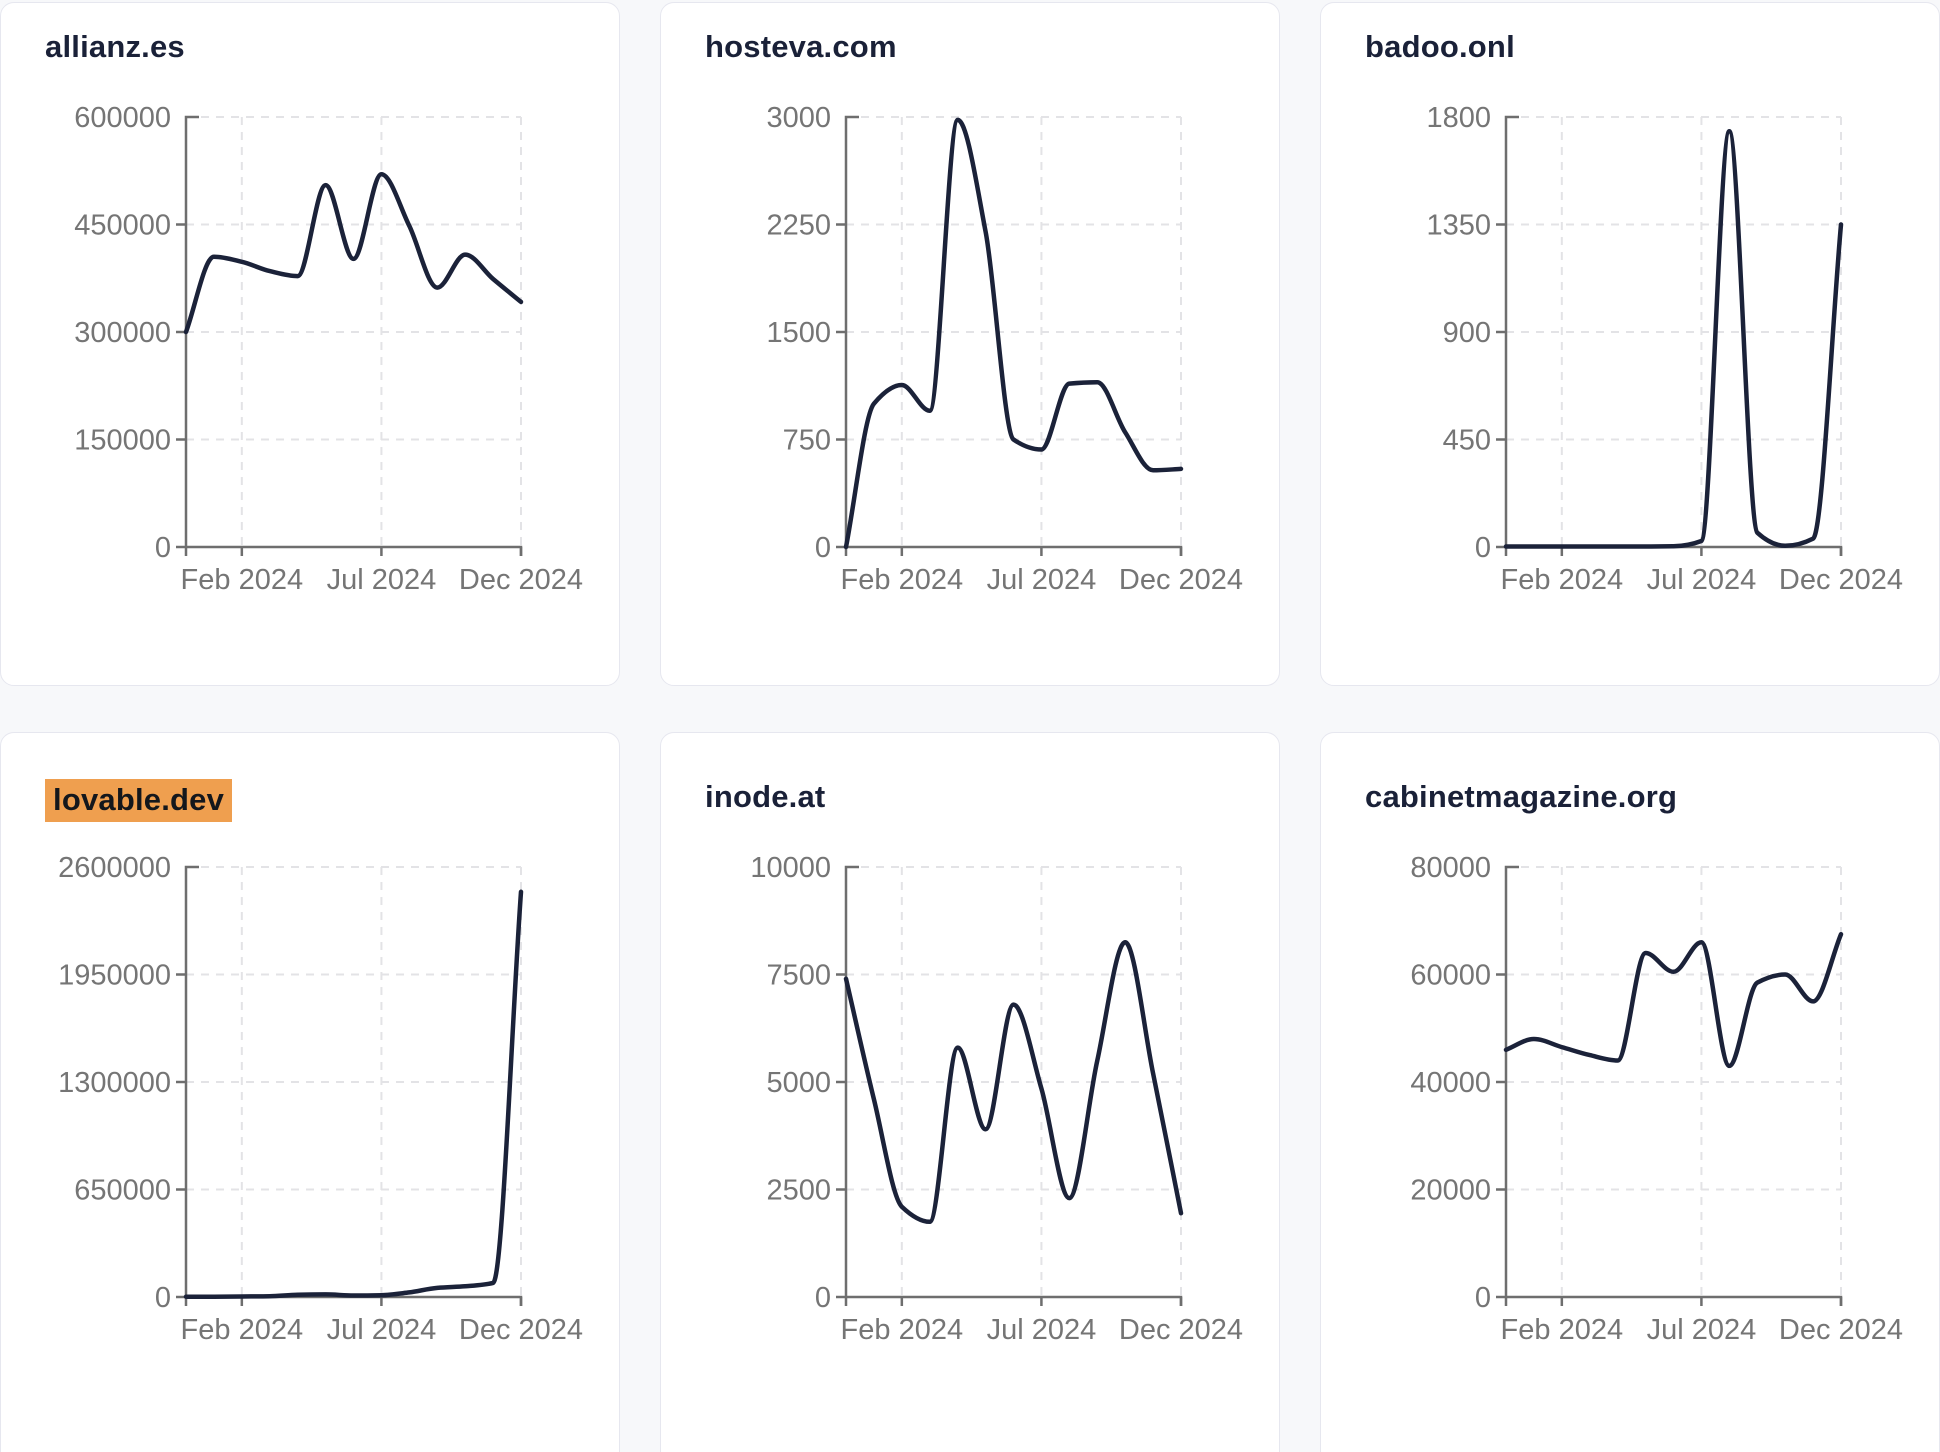 The width and height of the screenshot is (1940, 1452). Describe the element at coordinates (1521, 796) in the screenshot. I see `chart-title: cabinetmagazine.org` at that location.